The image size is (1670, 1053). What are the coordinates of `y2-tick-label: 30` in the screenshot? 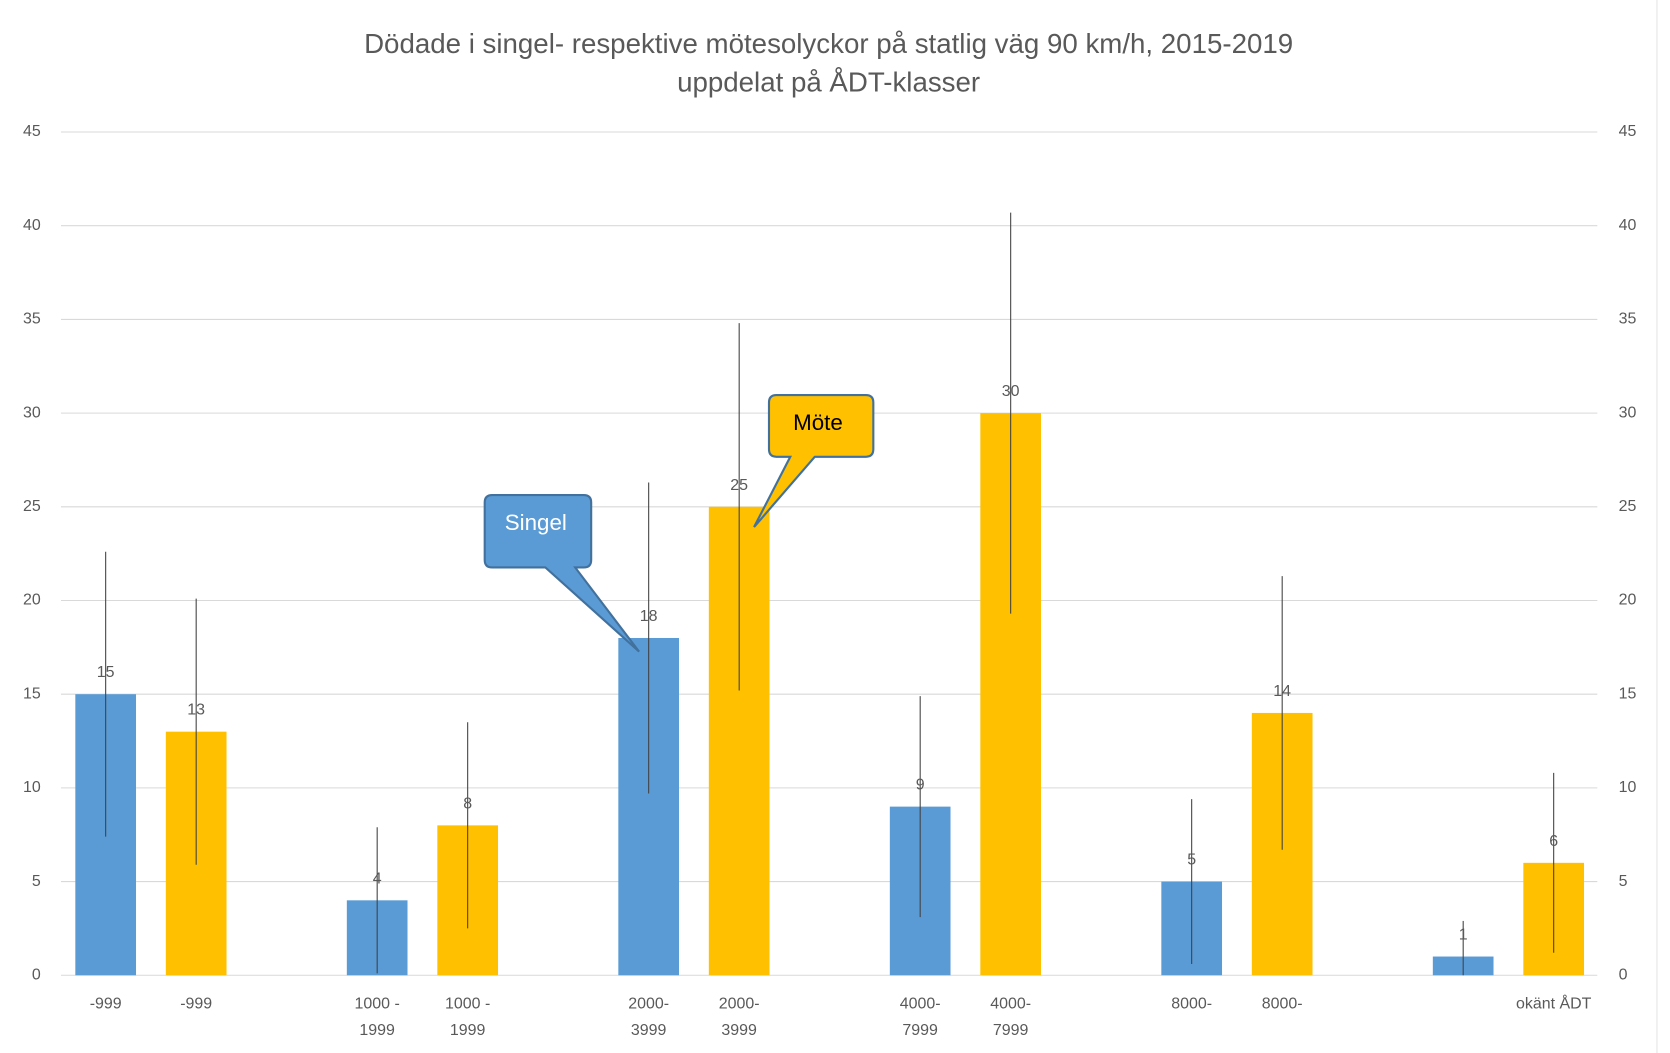 It's located at (1628, 412).